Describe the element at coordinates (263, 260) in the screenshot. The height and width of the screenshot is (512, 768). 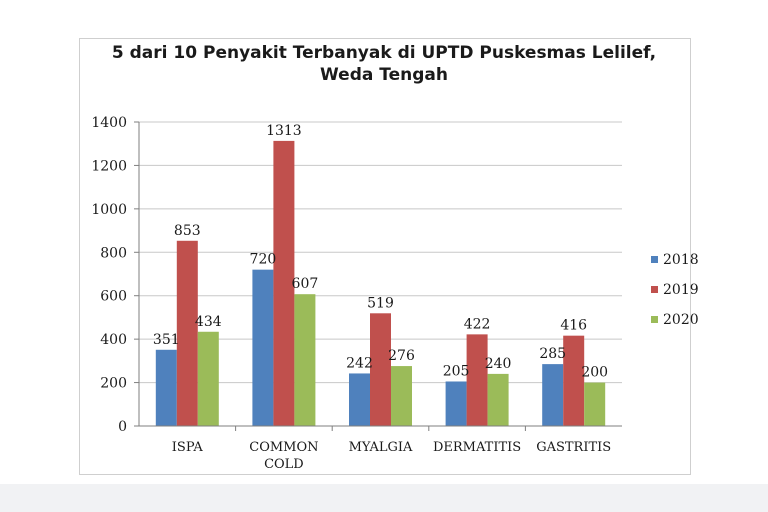
I see `data-label: 720` at that location.